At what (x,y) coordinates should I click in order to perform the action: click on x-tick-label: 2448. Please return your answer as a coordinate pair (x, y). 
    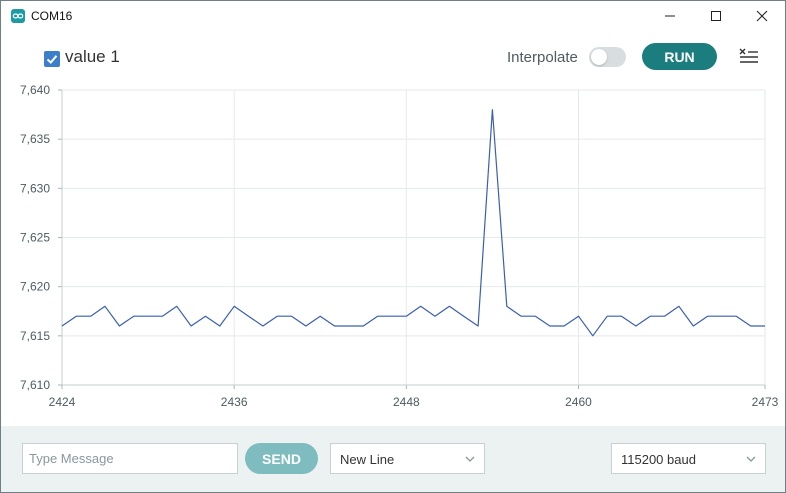
    Looking at the image, I should click on (406, 402).